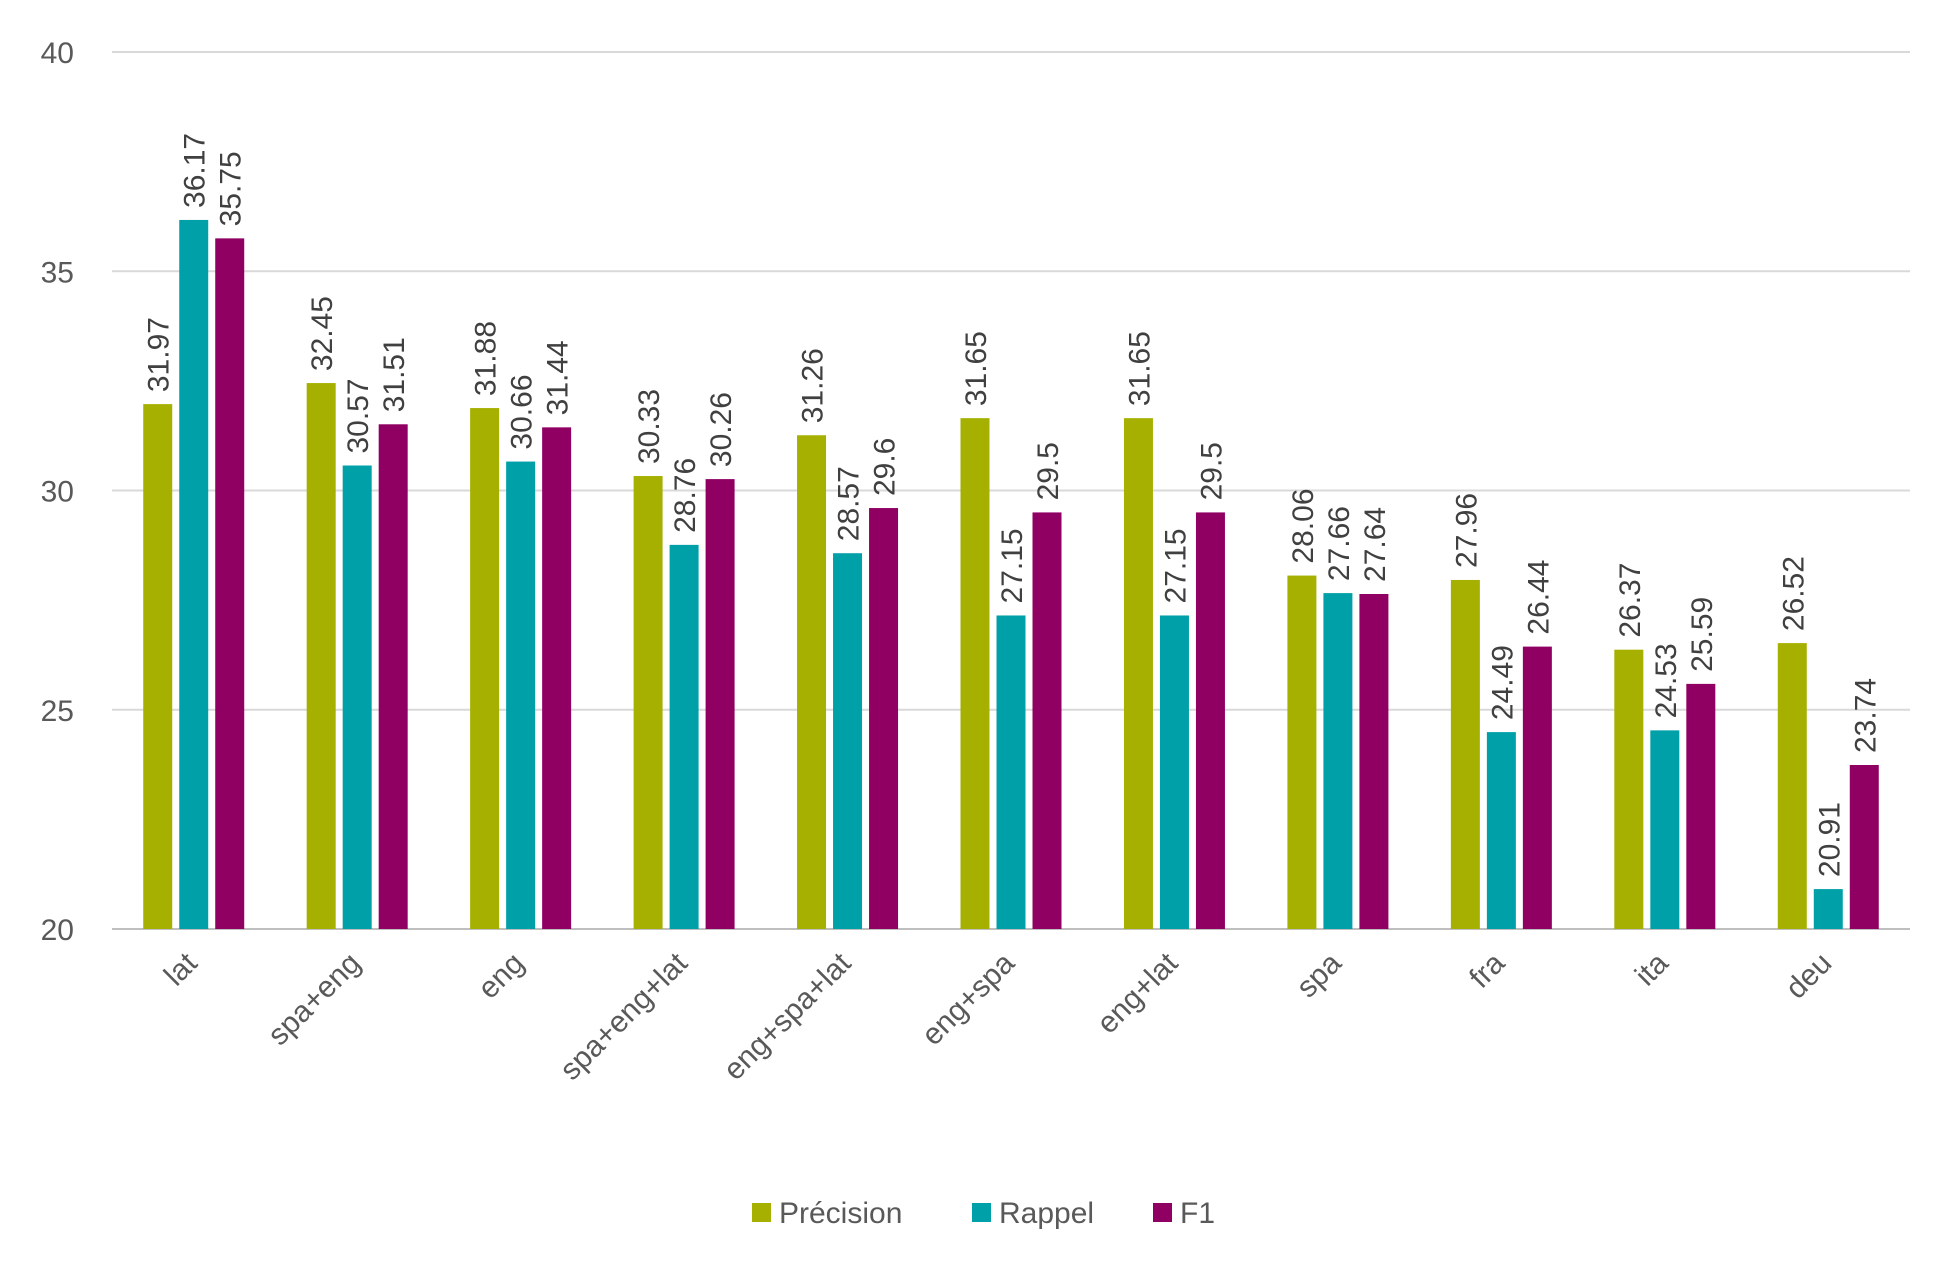  What do you see at coordinates (648, 702) in the screenshot?
I see `bar-pr-cision-spa-eng-lat` at bounding box center [648, 702].